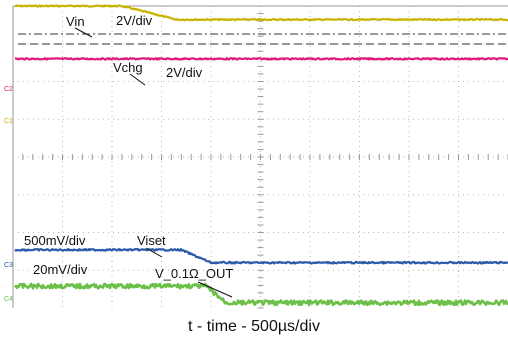 Image resolution: width=508 pixels, height=343 pixels. Describe the element at coordinates (55, 240) in the screenshot. I see `viset-scale-label: 500mV/div` at that location.